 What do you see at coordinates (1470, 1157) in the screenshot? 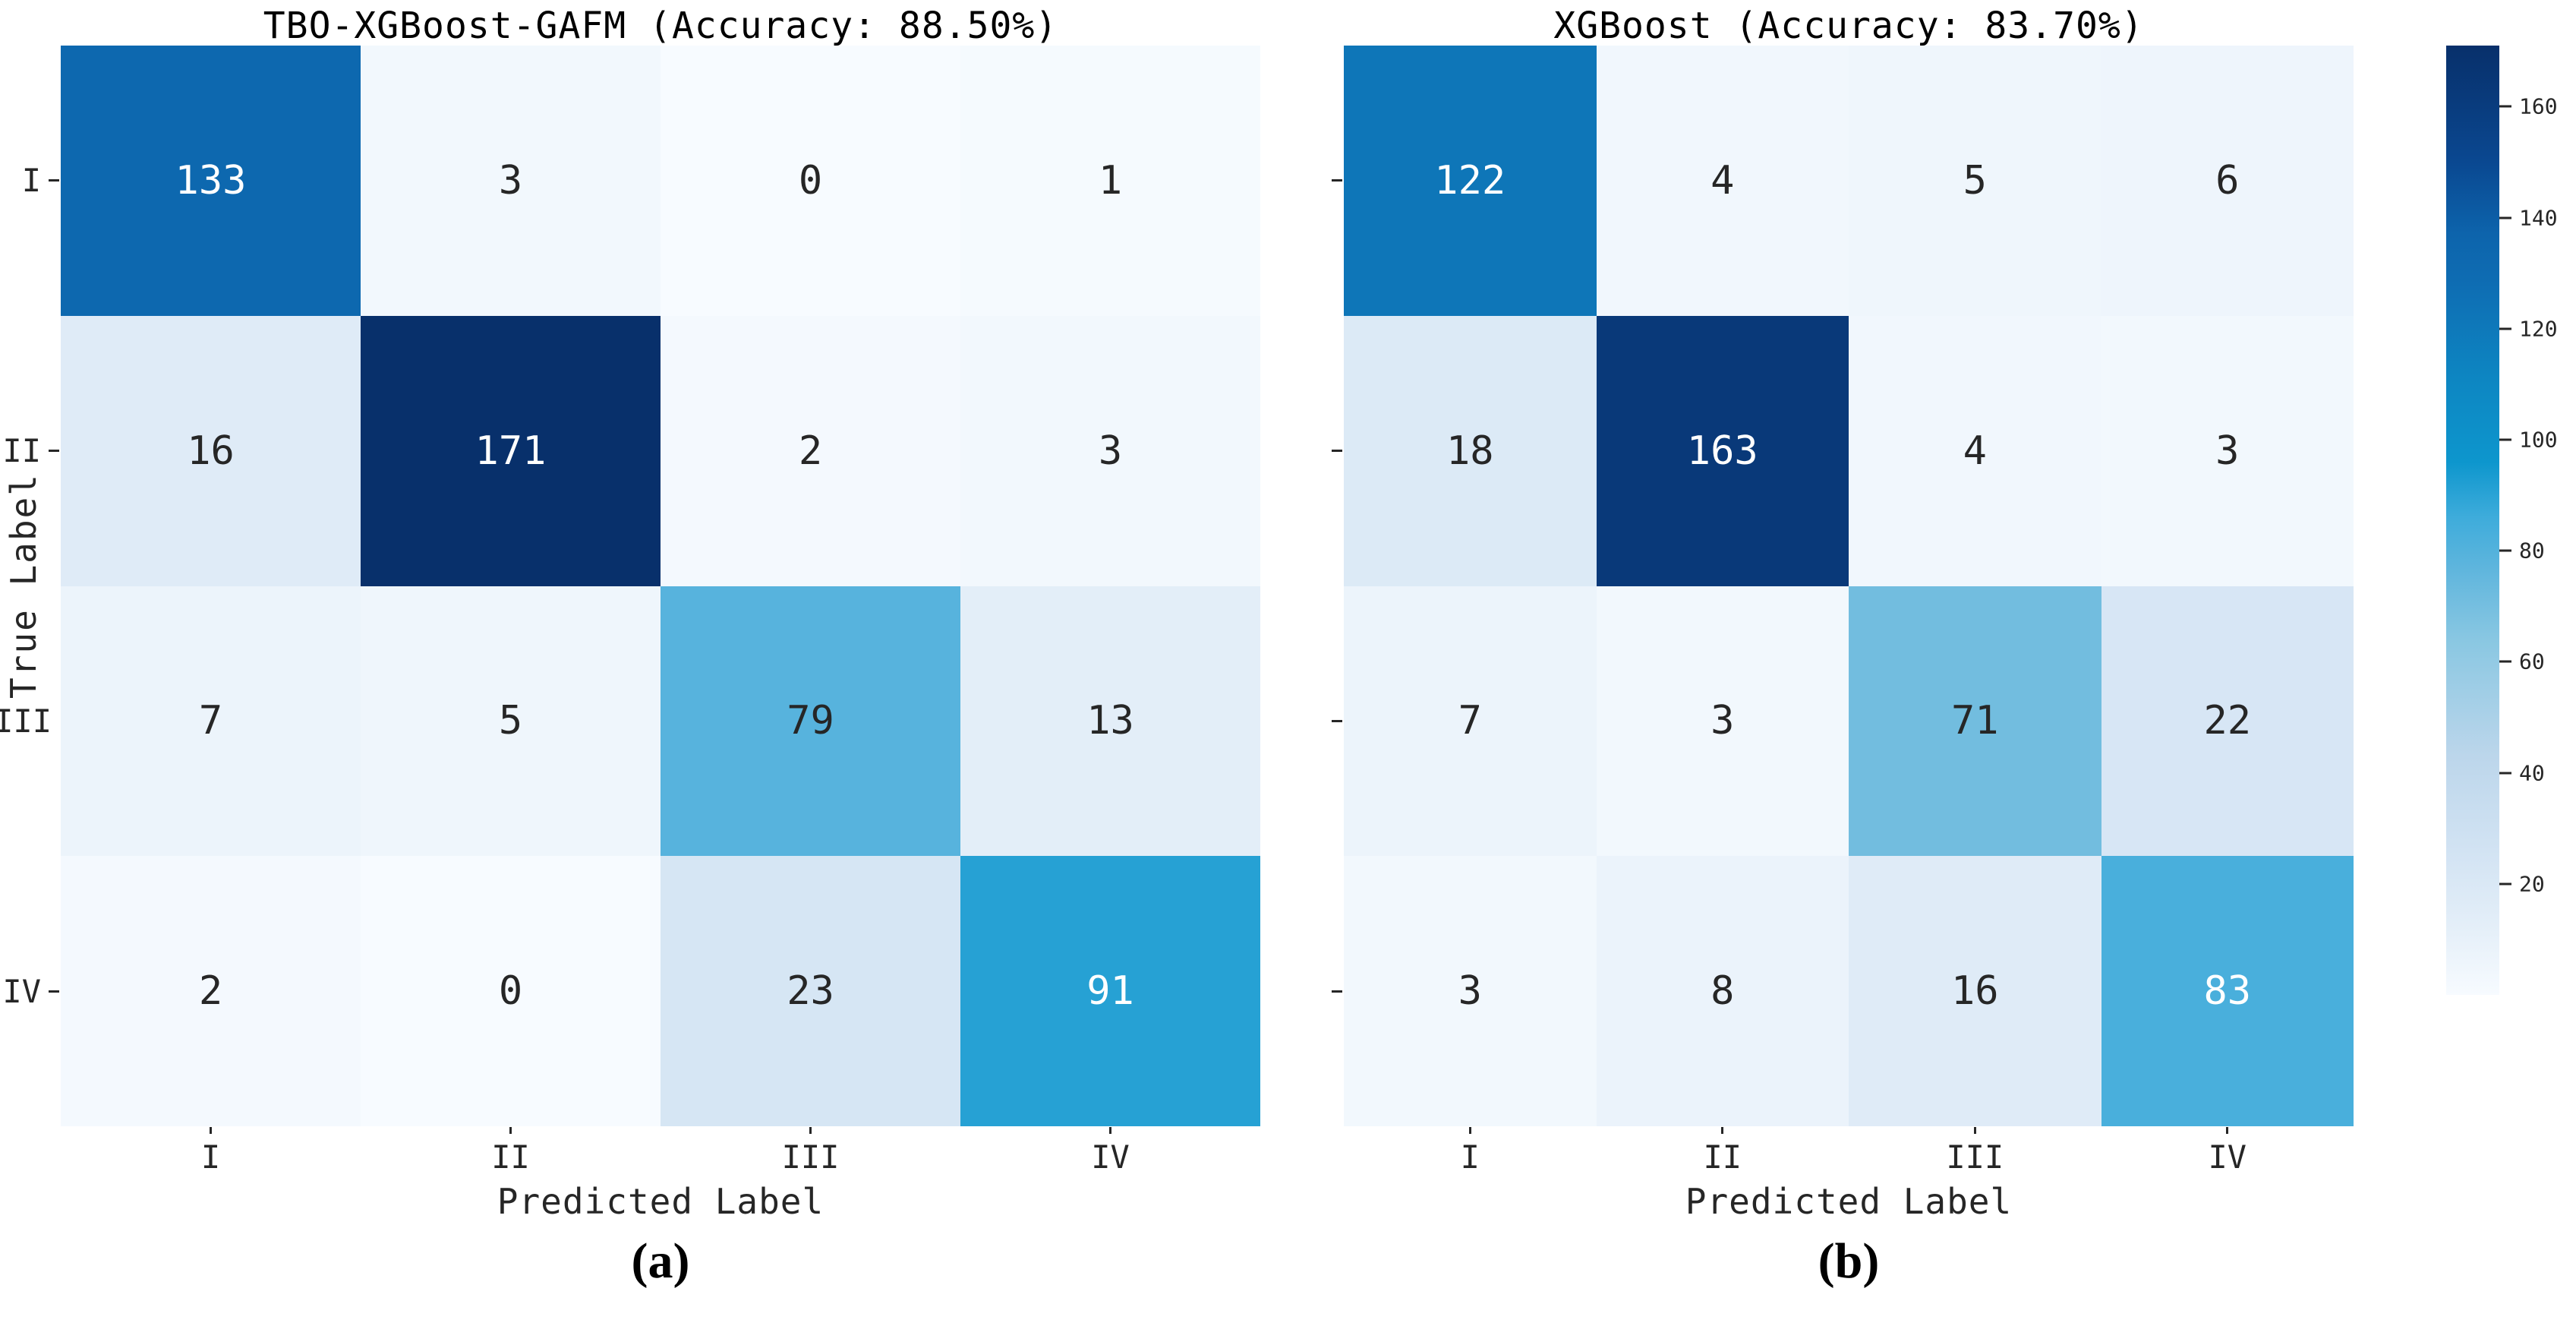
I see `x-tick-label: I` at bounding box center [1470, 1157].